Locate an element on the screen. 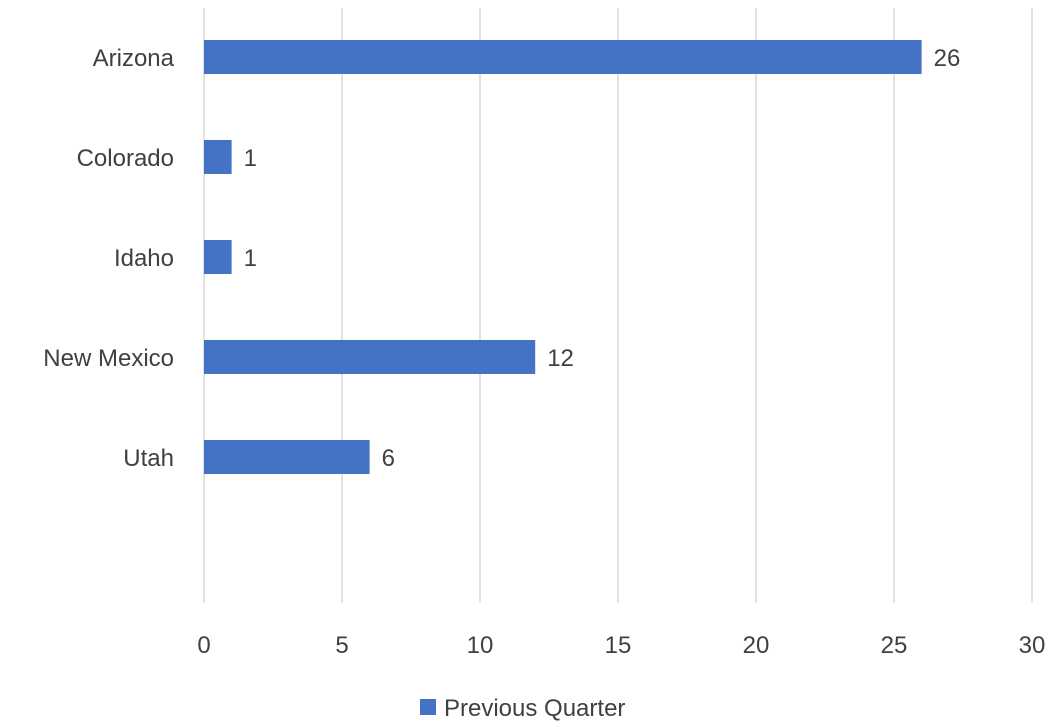 This screenshot has height=727, width=1054. data-label: 6 is located at coordinates (388, 458).